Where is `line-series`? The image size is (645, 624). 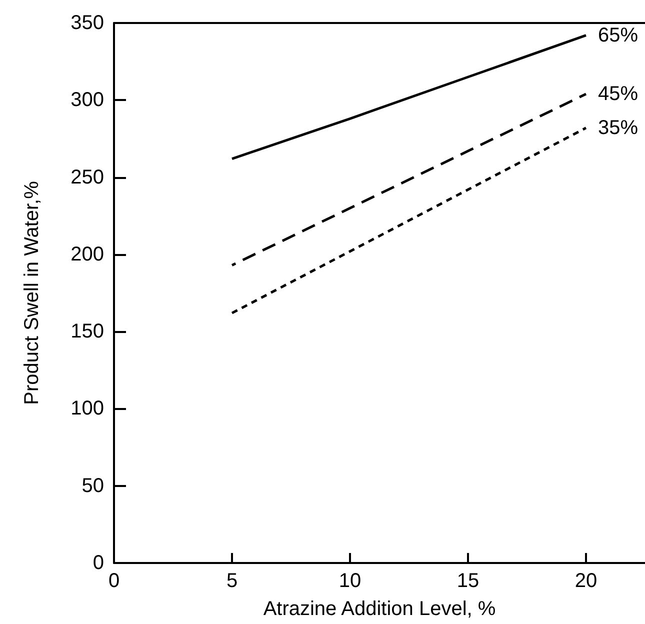 line-series is located at coordinates (409, 97).